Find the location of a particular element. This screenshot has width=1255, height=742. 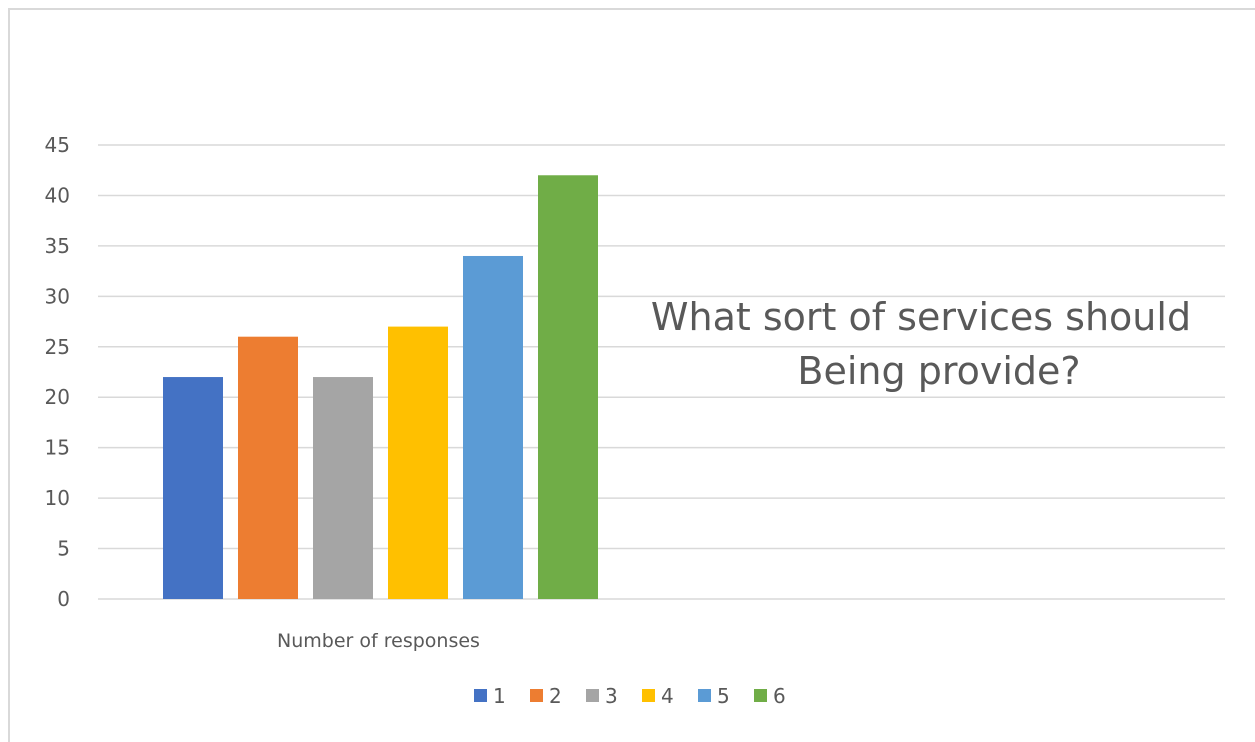

legend-item-5: 5 is located at coordinates (714, 696).